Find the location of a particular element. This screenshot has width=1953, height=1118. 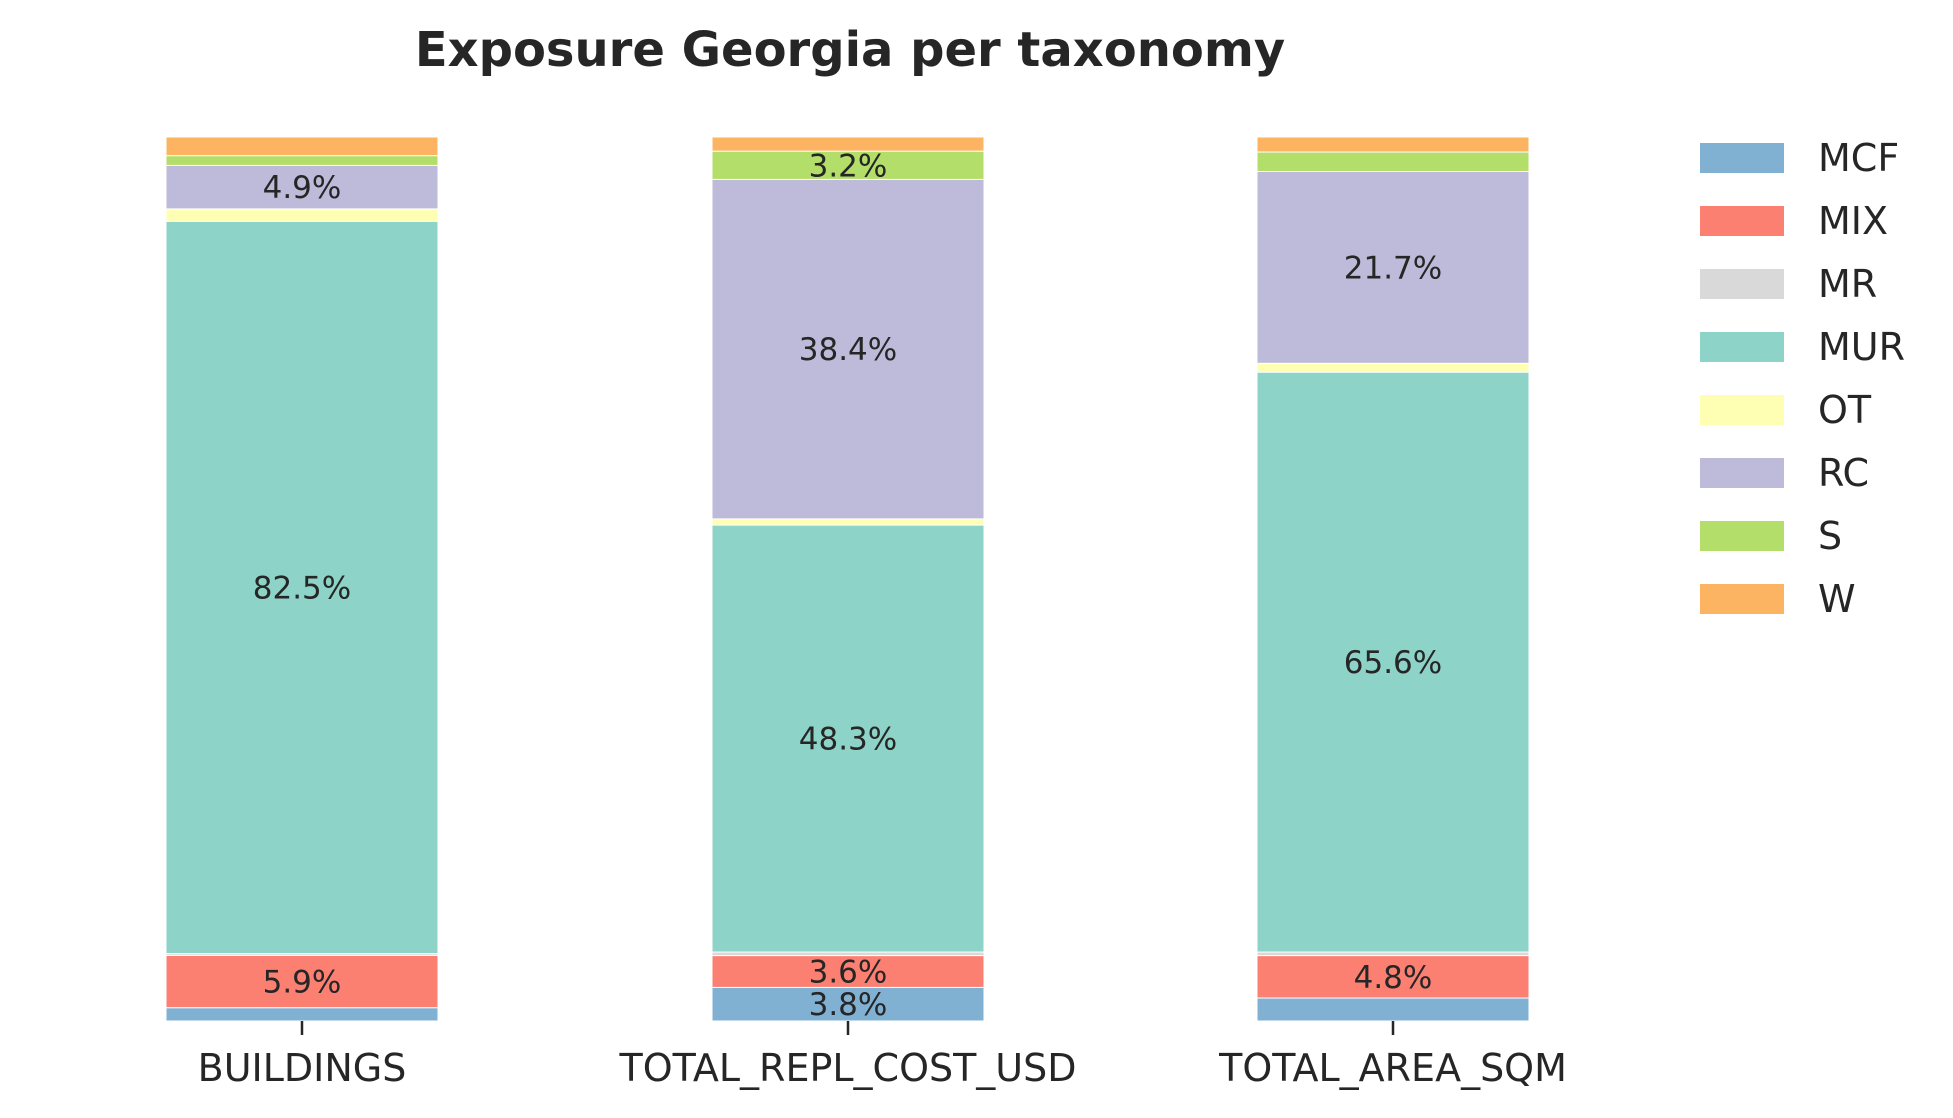

legend-item-mur: MUR is located at coordinates (1826, 346).